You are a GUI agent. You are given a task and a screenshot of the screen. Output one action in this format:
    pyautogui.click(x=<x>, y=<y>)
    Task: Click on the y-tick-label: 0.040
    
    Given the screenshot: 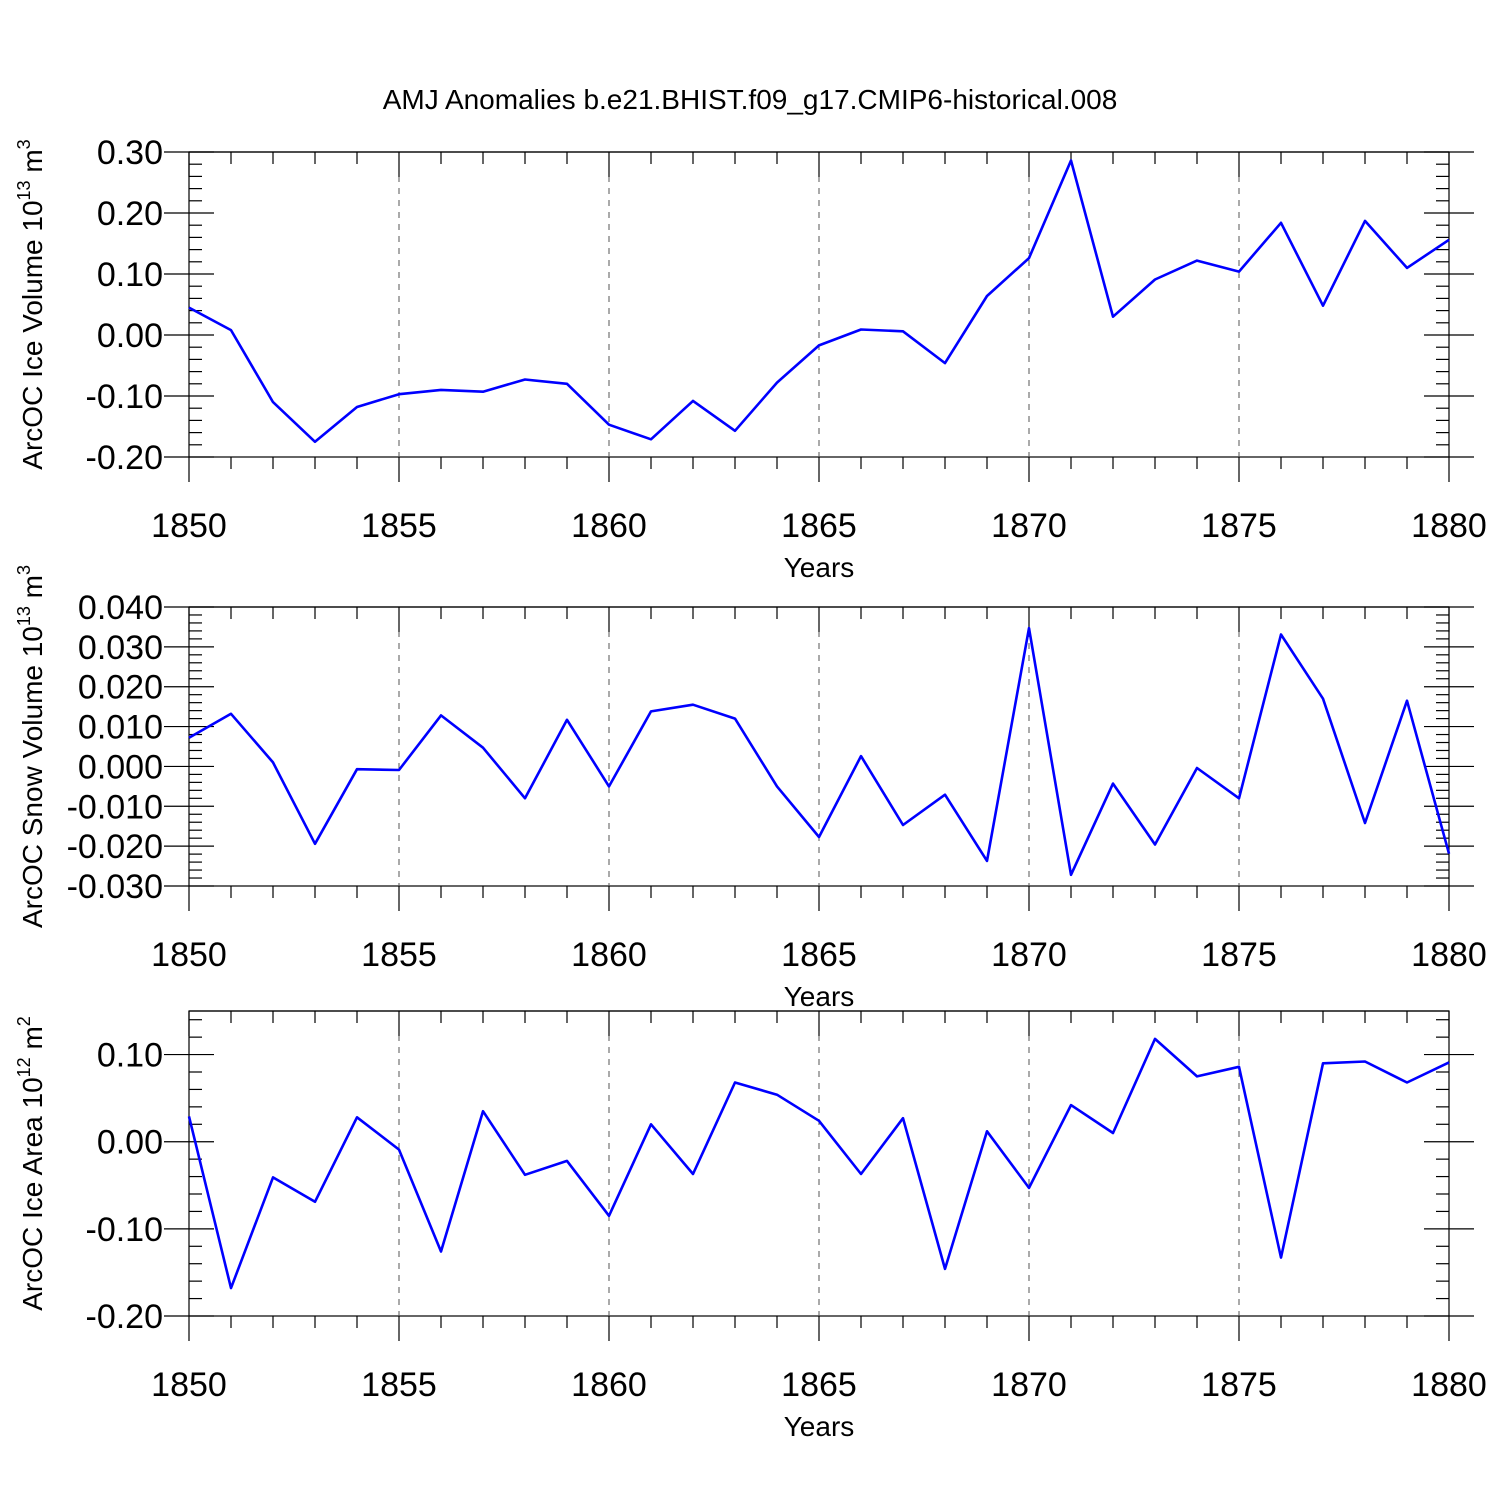 What is the action you would take?
    pyautogui.click(x=120, y=608)
    